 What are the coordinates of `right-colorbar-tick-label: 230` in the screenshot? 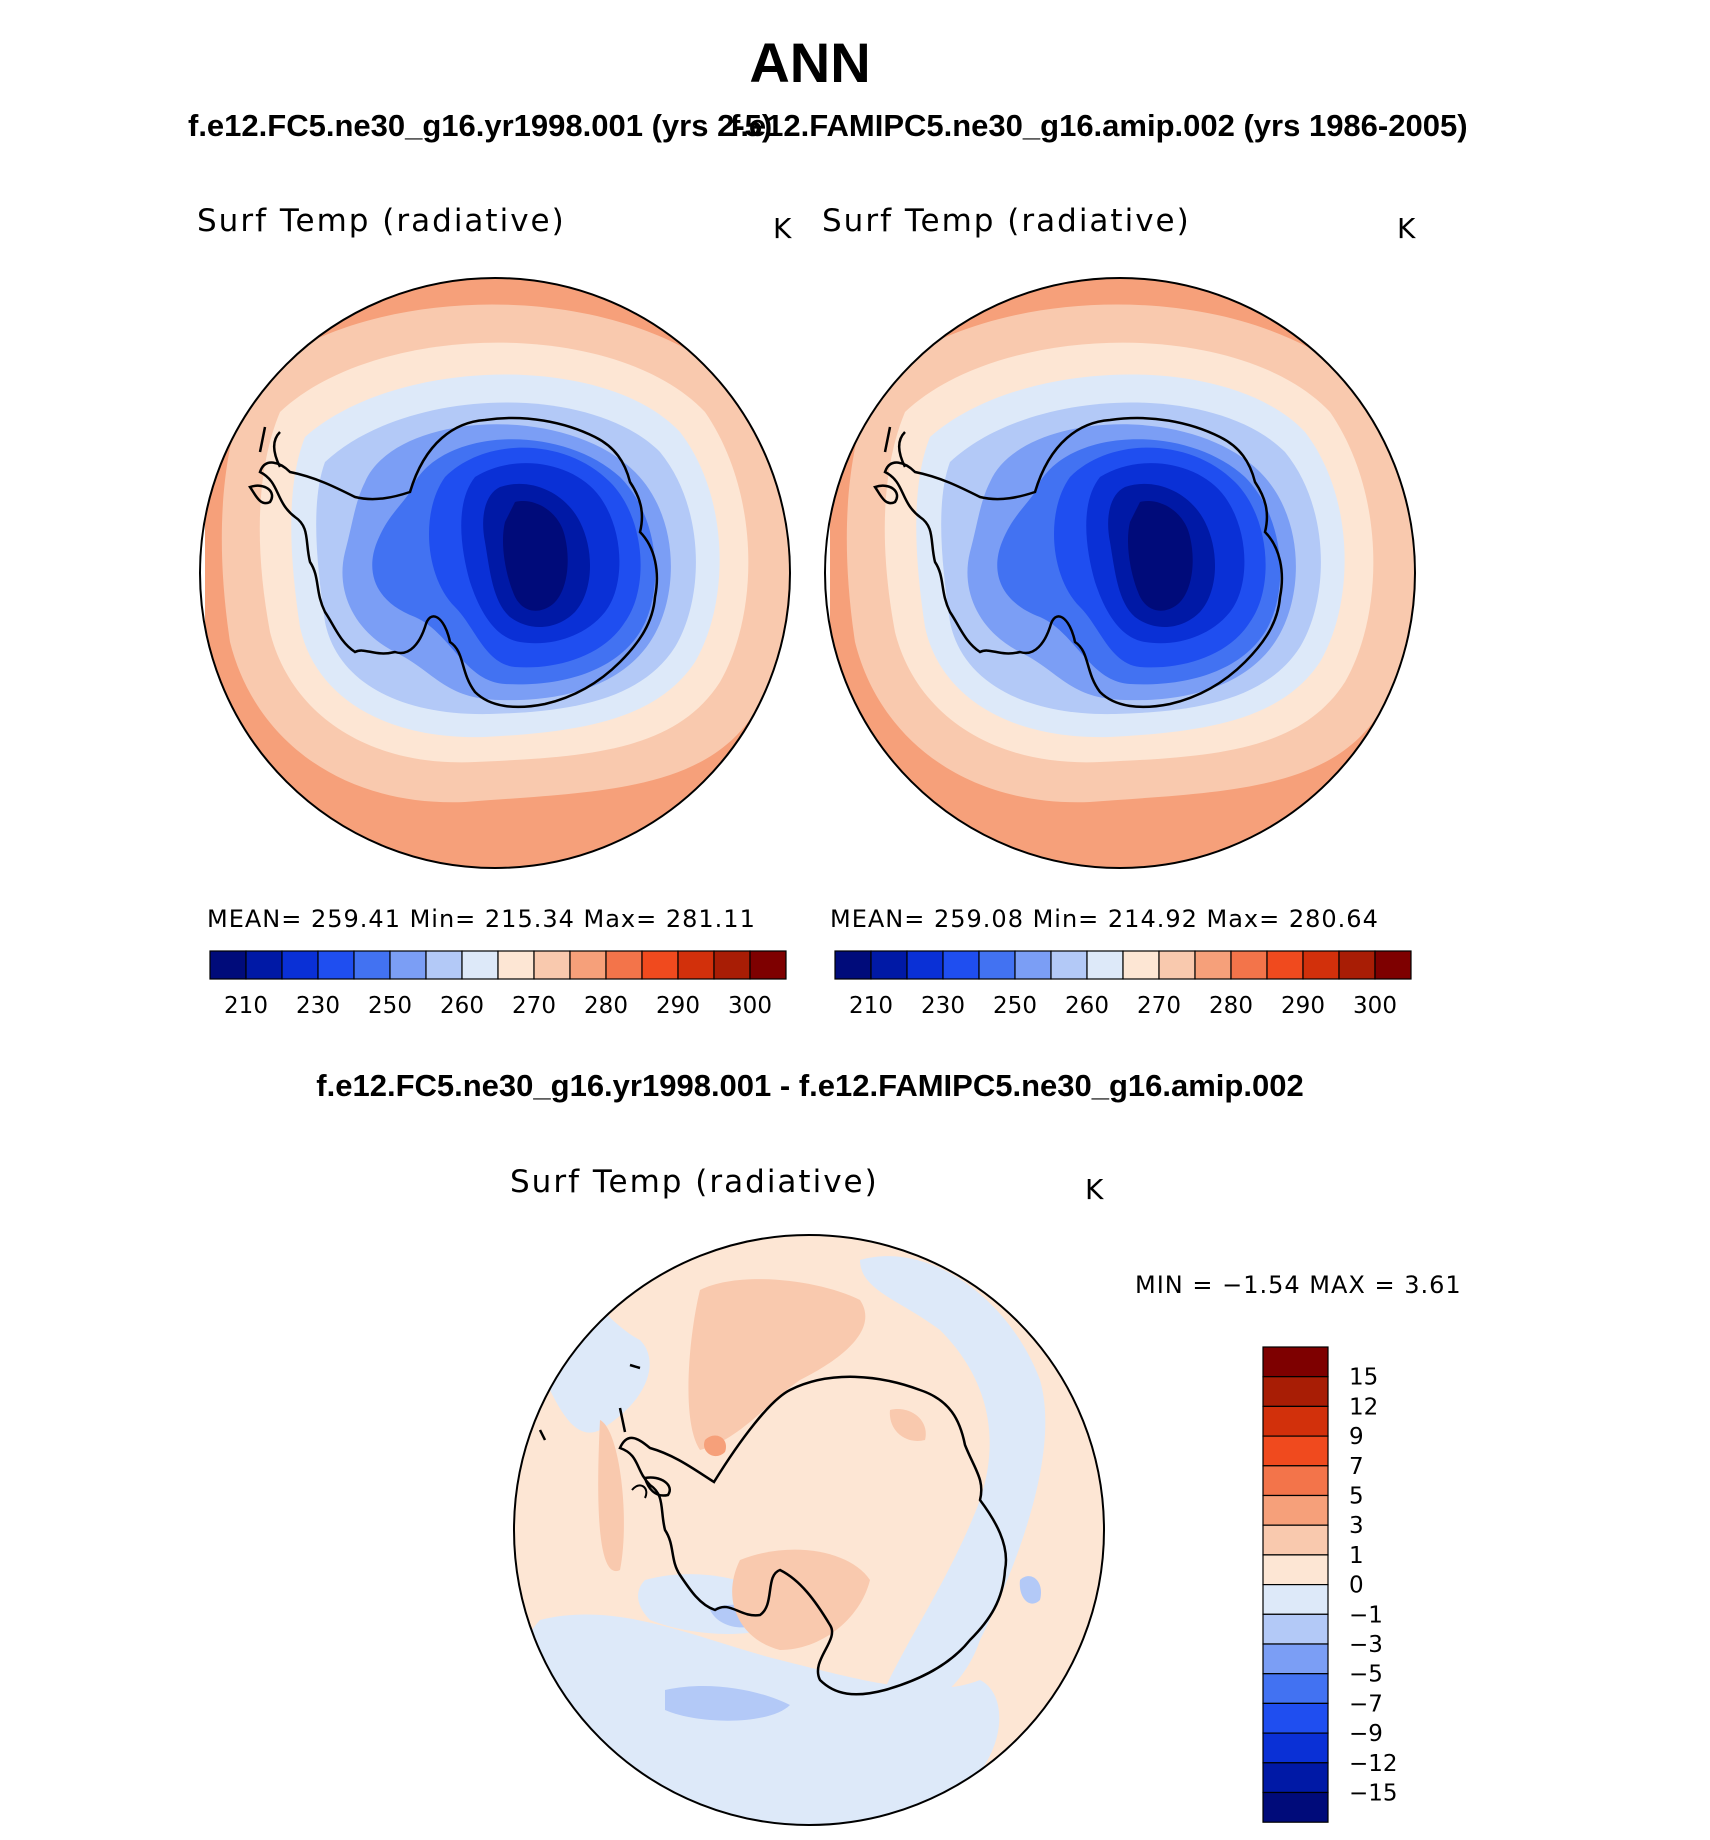 It's located at (943, 1006).